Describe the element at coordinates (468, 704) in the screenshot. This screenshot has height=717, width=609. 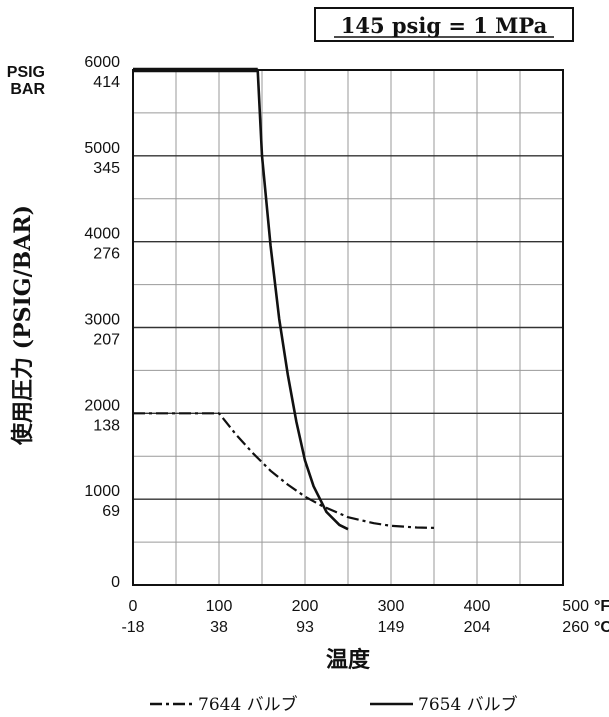
I see `legend-label-7654: 7654 バルブ` at that location.